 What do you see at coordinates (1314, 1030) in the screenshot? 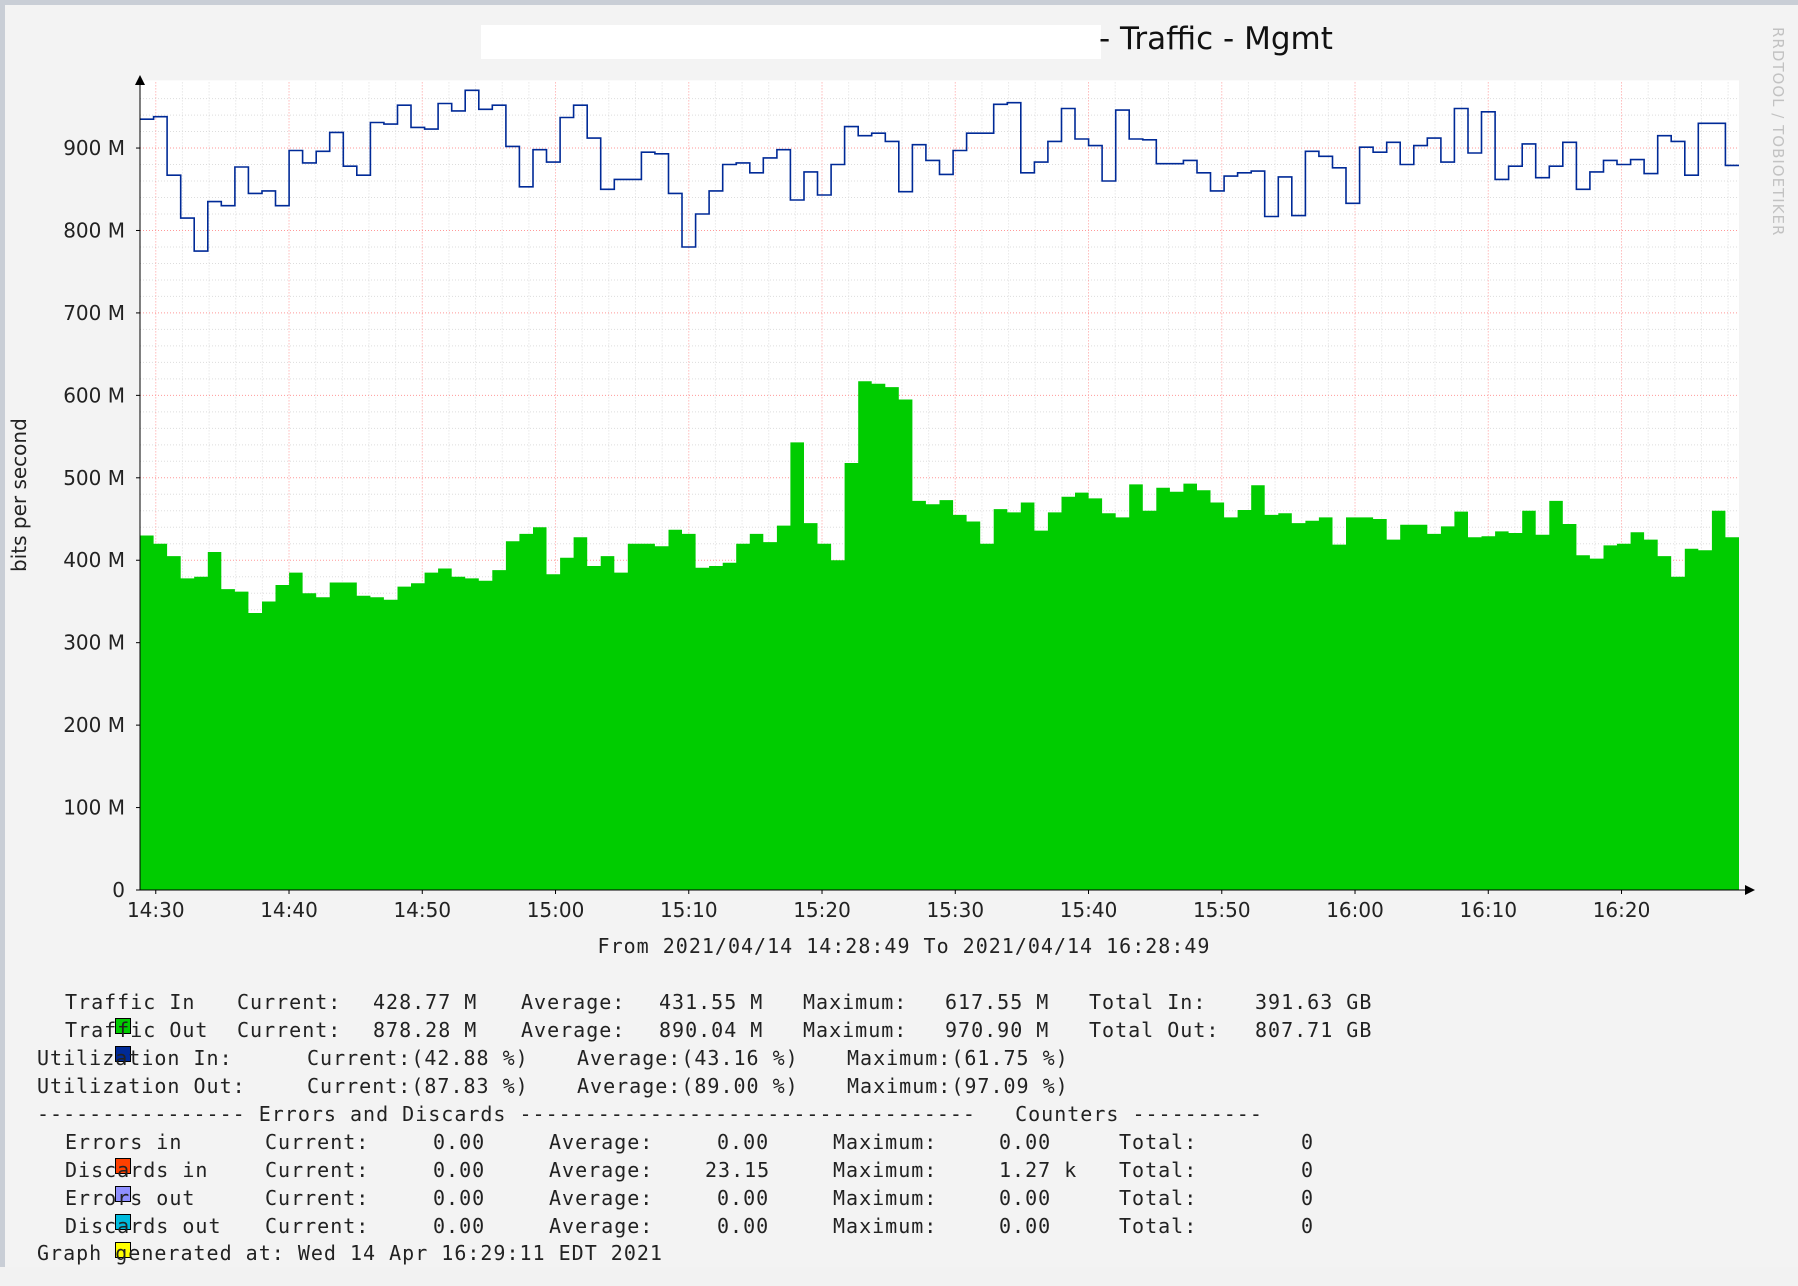
I see `legend-total: 807.71 GB` at bounding box center [1314, 1030].